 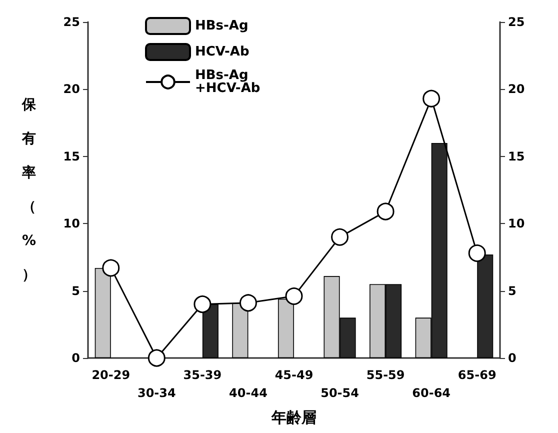 I want to click on x-tick-label: 30-34, so click(x=156, y=393).